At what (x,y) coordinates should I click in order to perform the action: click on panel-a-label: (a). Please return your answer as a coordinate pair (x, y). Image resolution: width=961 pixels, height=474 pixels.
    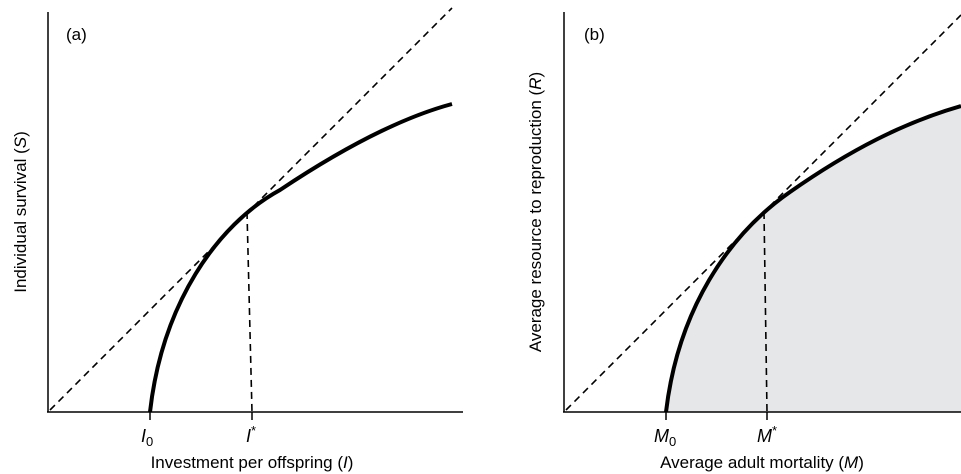
    Looking at the image, I should click on (76, 34).